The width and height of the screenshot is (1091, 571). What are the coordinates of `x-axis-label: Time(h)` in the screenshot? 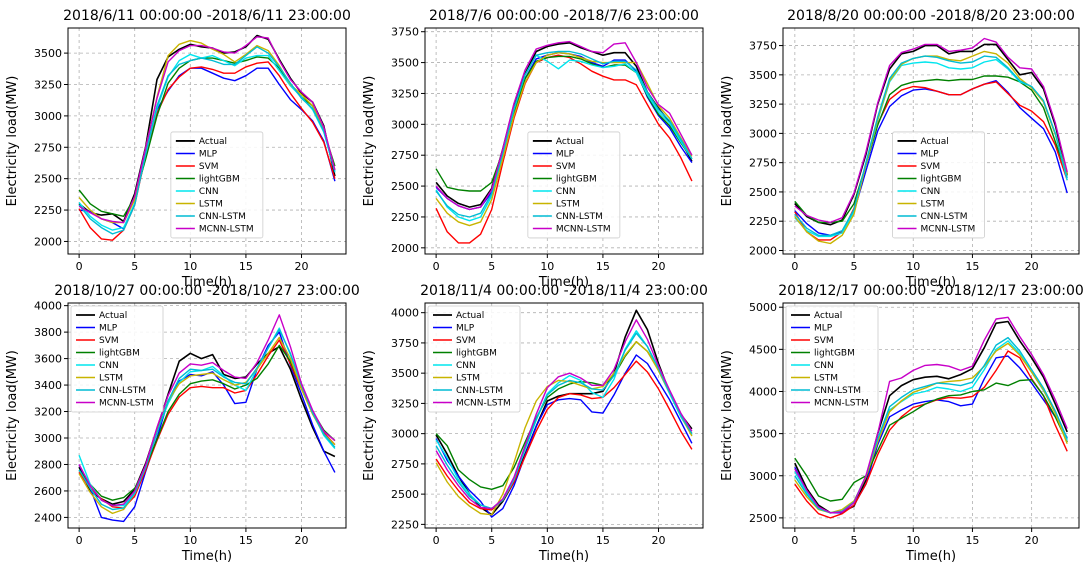 It's located at (563, 556).